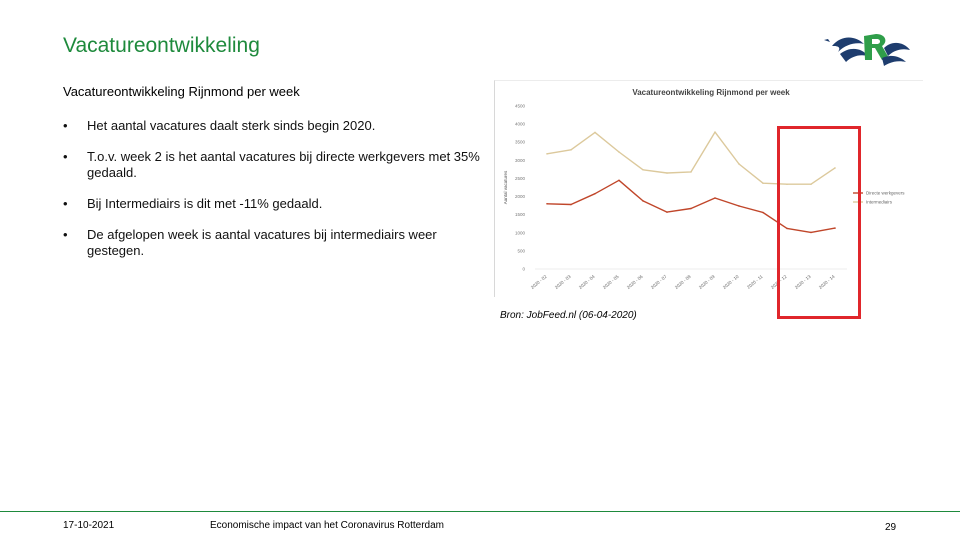 The height and width of the screenshot is (540, 960). What do you see at coordinates (520, 160) in the screenshot?
I see `y-tick-label: 3000` at bounding box center [520, 160].